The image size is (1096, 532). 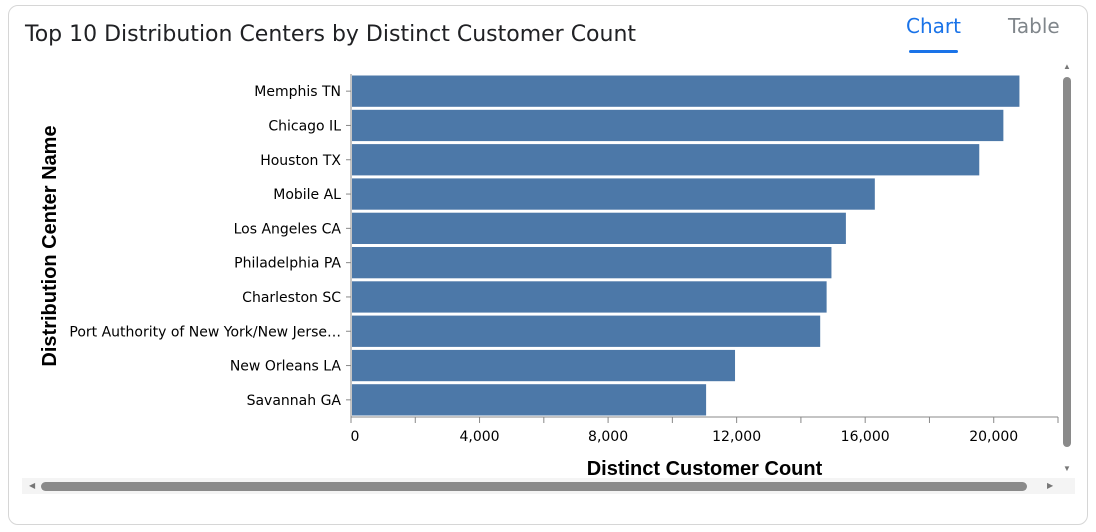 I want to click on y-tick-label: Los Angeles CA, so click(x=288, y=229).